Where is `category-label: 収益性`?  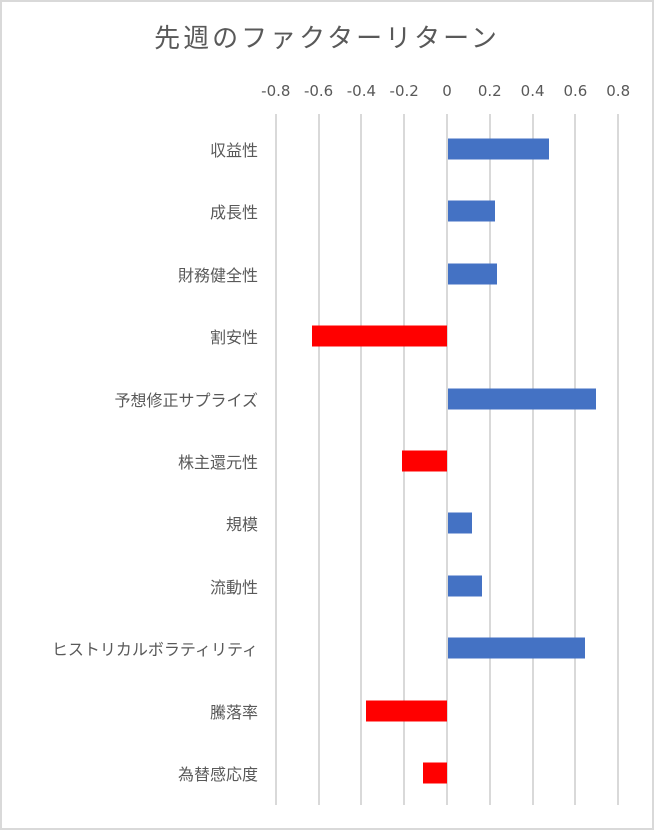
category-label: 収益性 is located at coordinates (233, 150).